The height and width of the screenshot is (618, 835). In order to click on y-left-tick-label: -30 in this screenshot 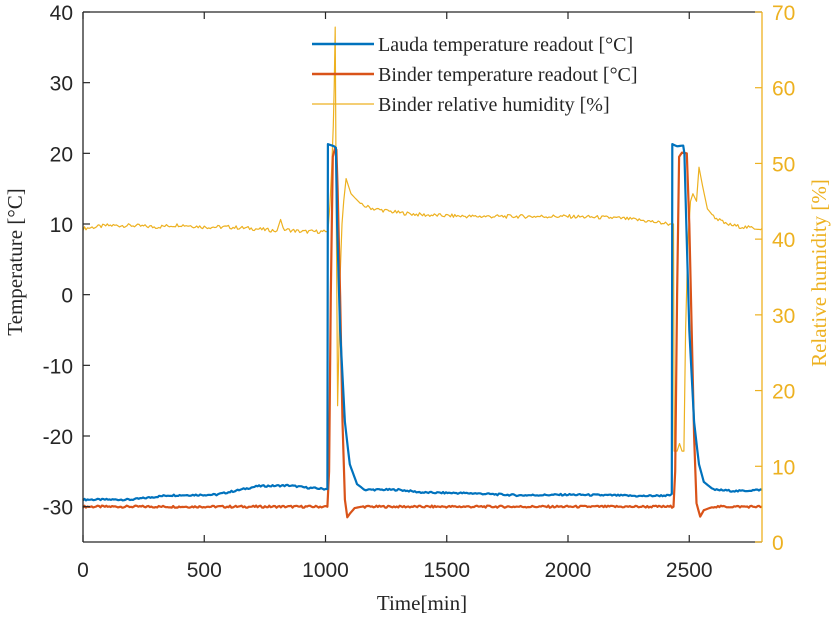, I will do `click(58, 508)`.